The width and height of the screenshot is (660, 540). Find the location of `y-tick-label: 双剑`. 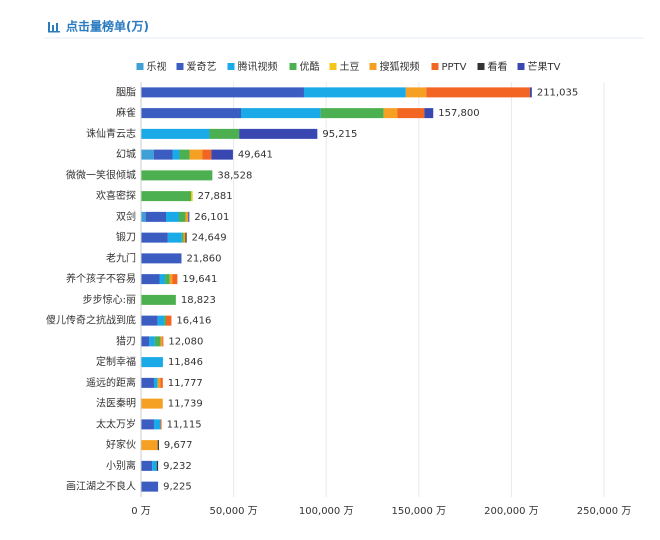

y-tick-label: 双剑 is located at coordinates (126, 216).